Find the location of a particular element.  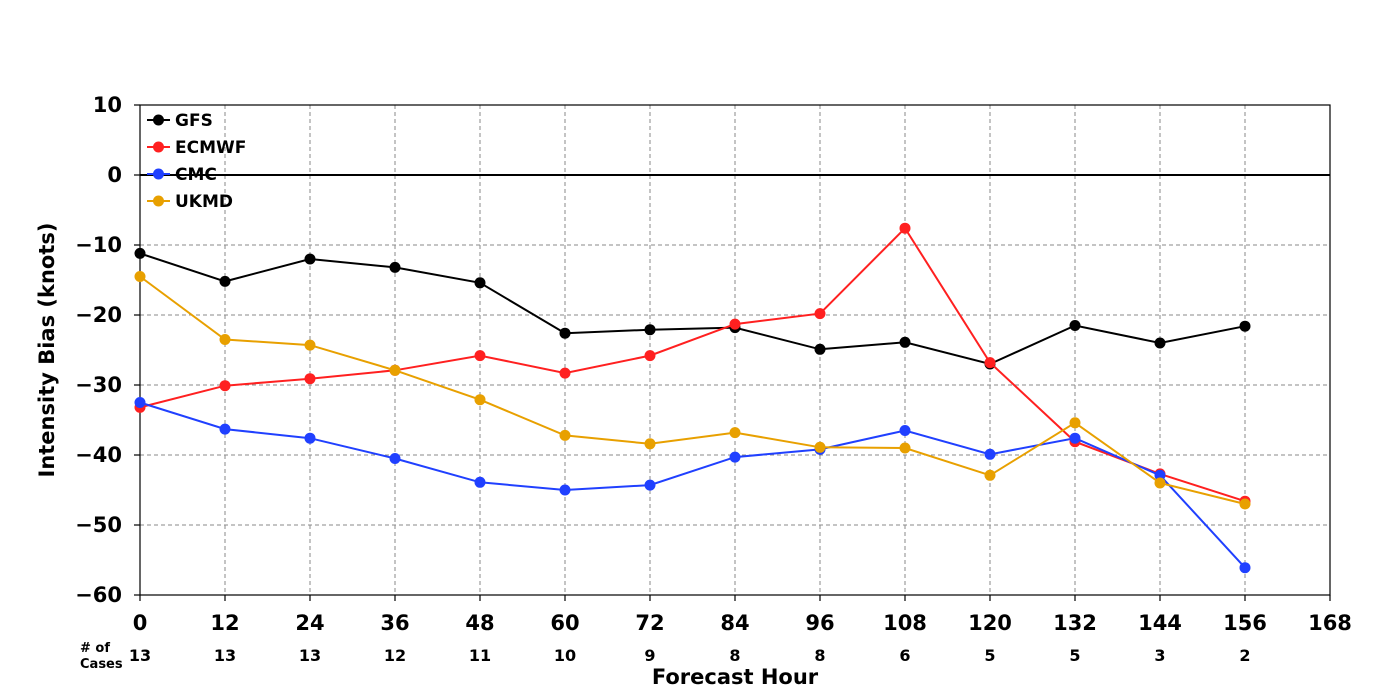

legend-label: ECMWF is located at coordinates (210, 148).